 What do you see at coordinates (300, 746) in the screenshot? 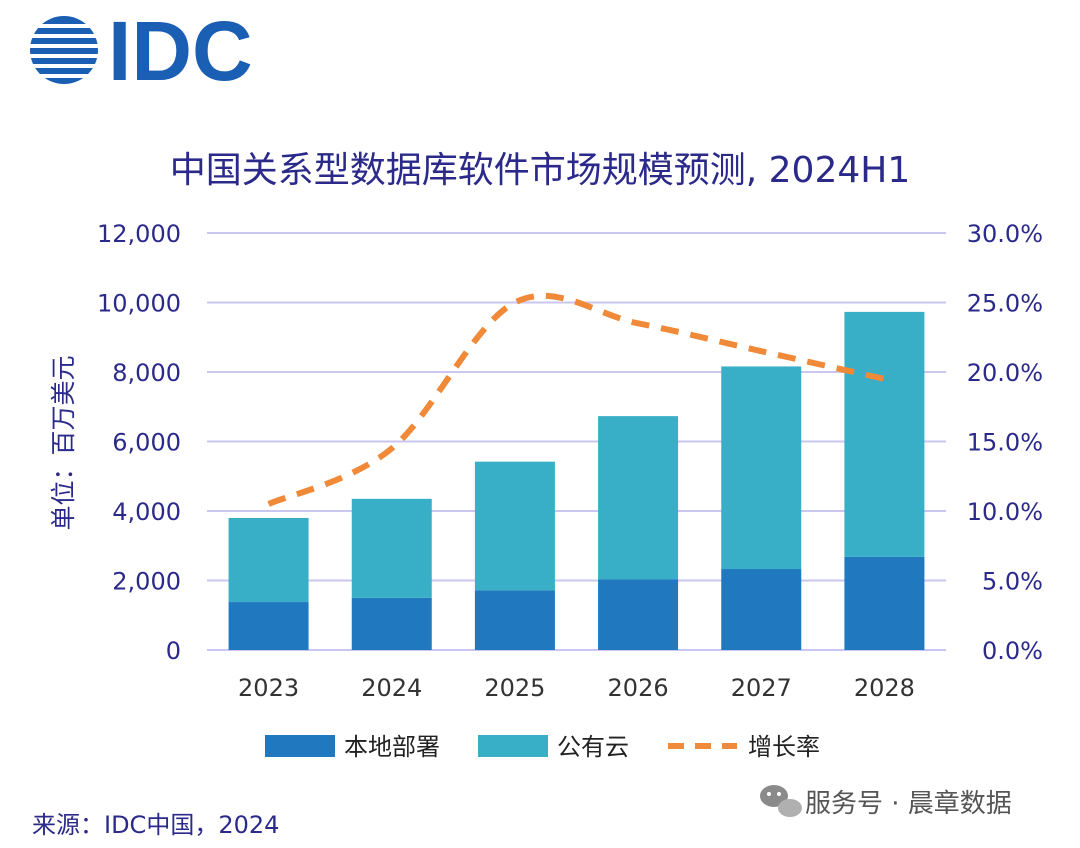
I see `legend-swatch-local` at bounding box center [300, 746].